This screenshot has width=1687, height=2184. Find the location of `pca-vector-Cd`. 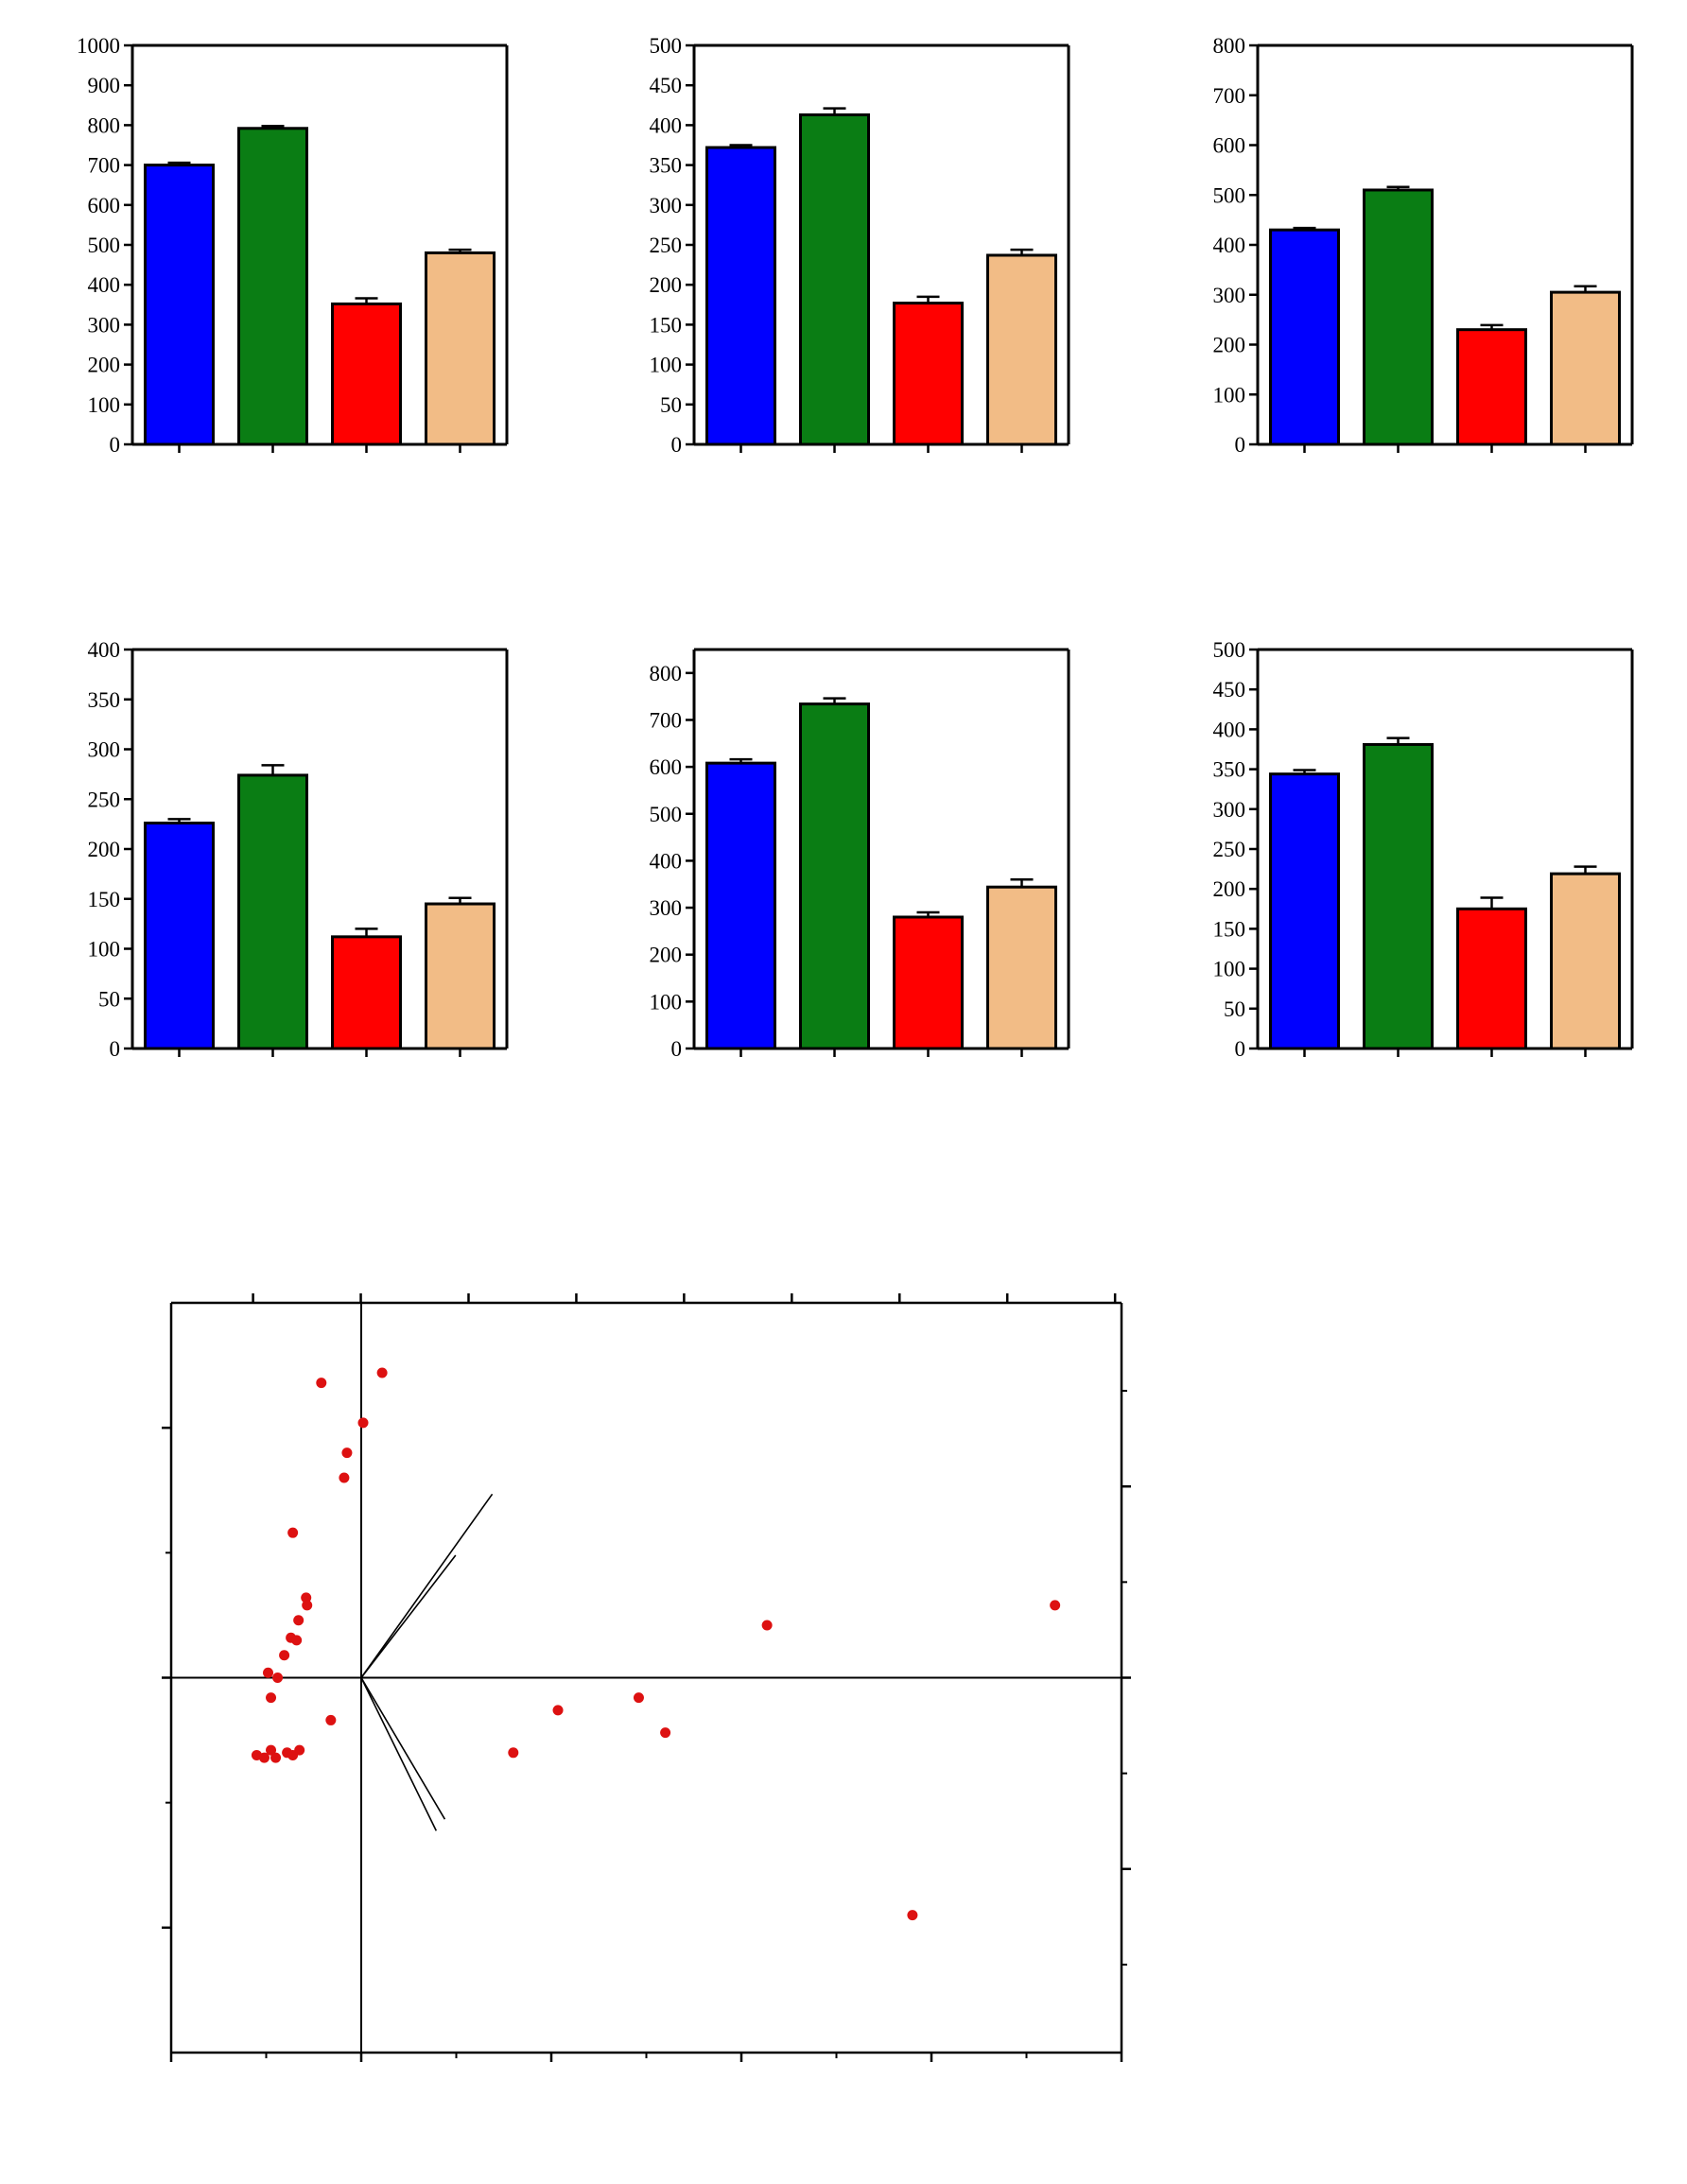

pca-vector-Cd is located at coordinates (427, 1585).